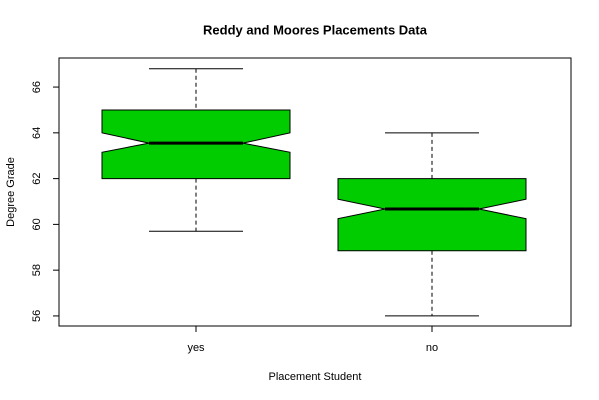 The width and height of the screenshot is (599, 400). I want to click on y-tick-label: 66, so click(37, 87).